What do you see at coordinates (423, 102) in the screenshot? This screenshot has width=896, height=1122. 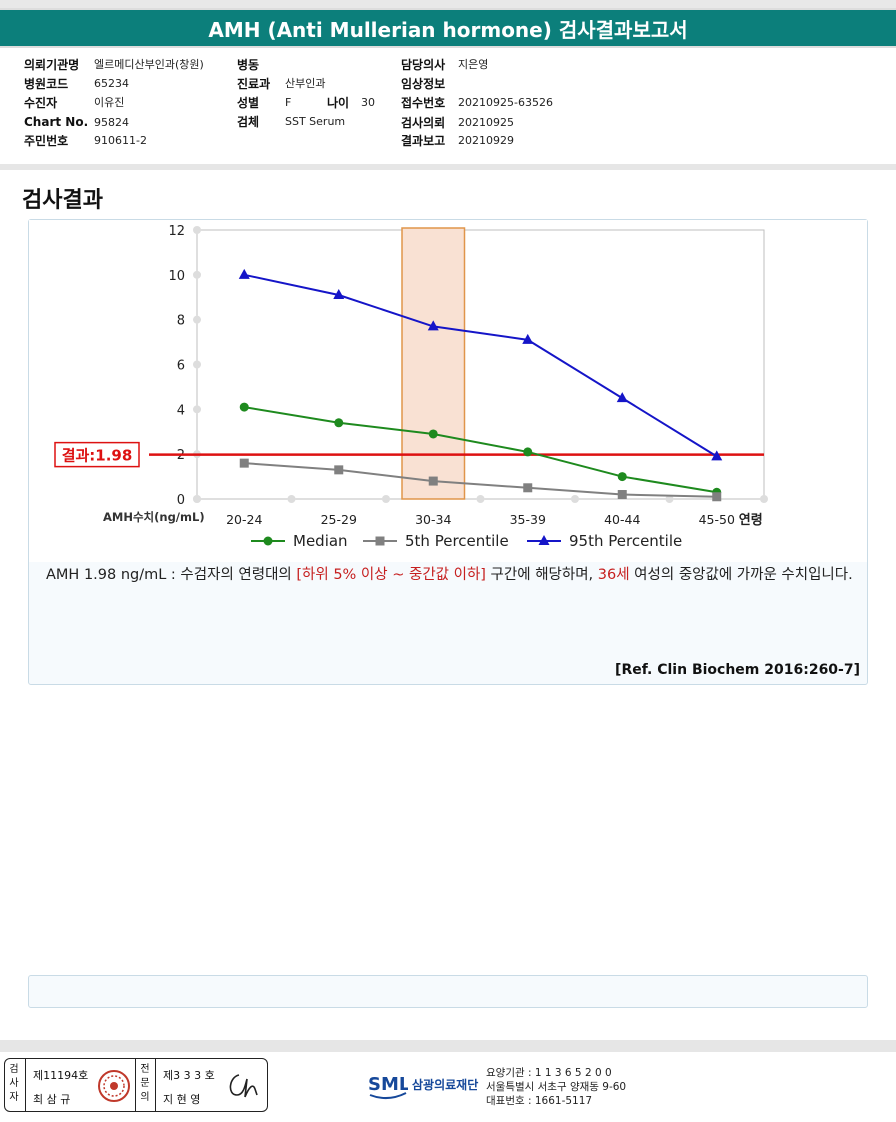 I see `receipt-label: 접수번호` at bounding box center [423, 102].